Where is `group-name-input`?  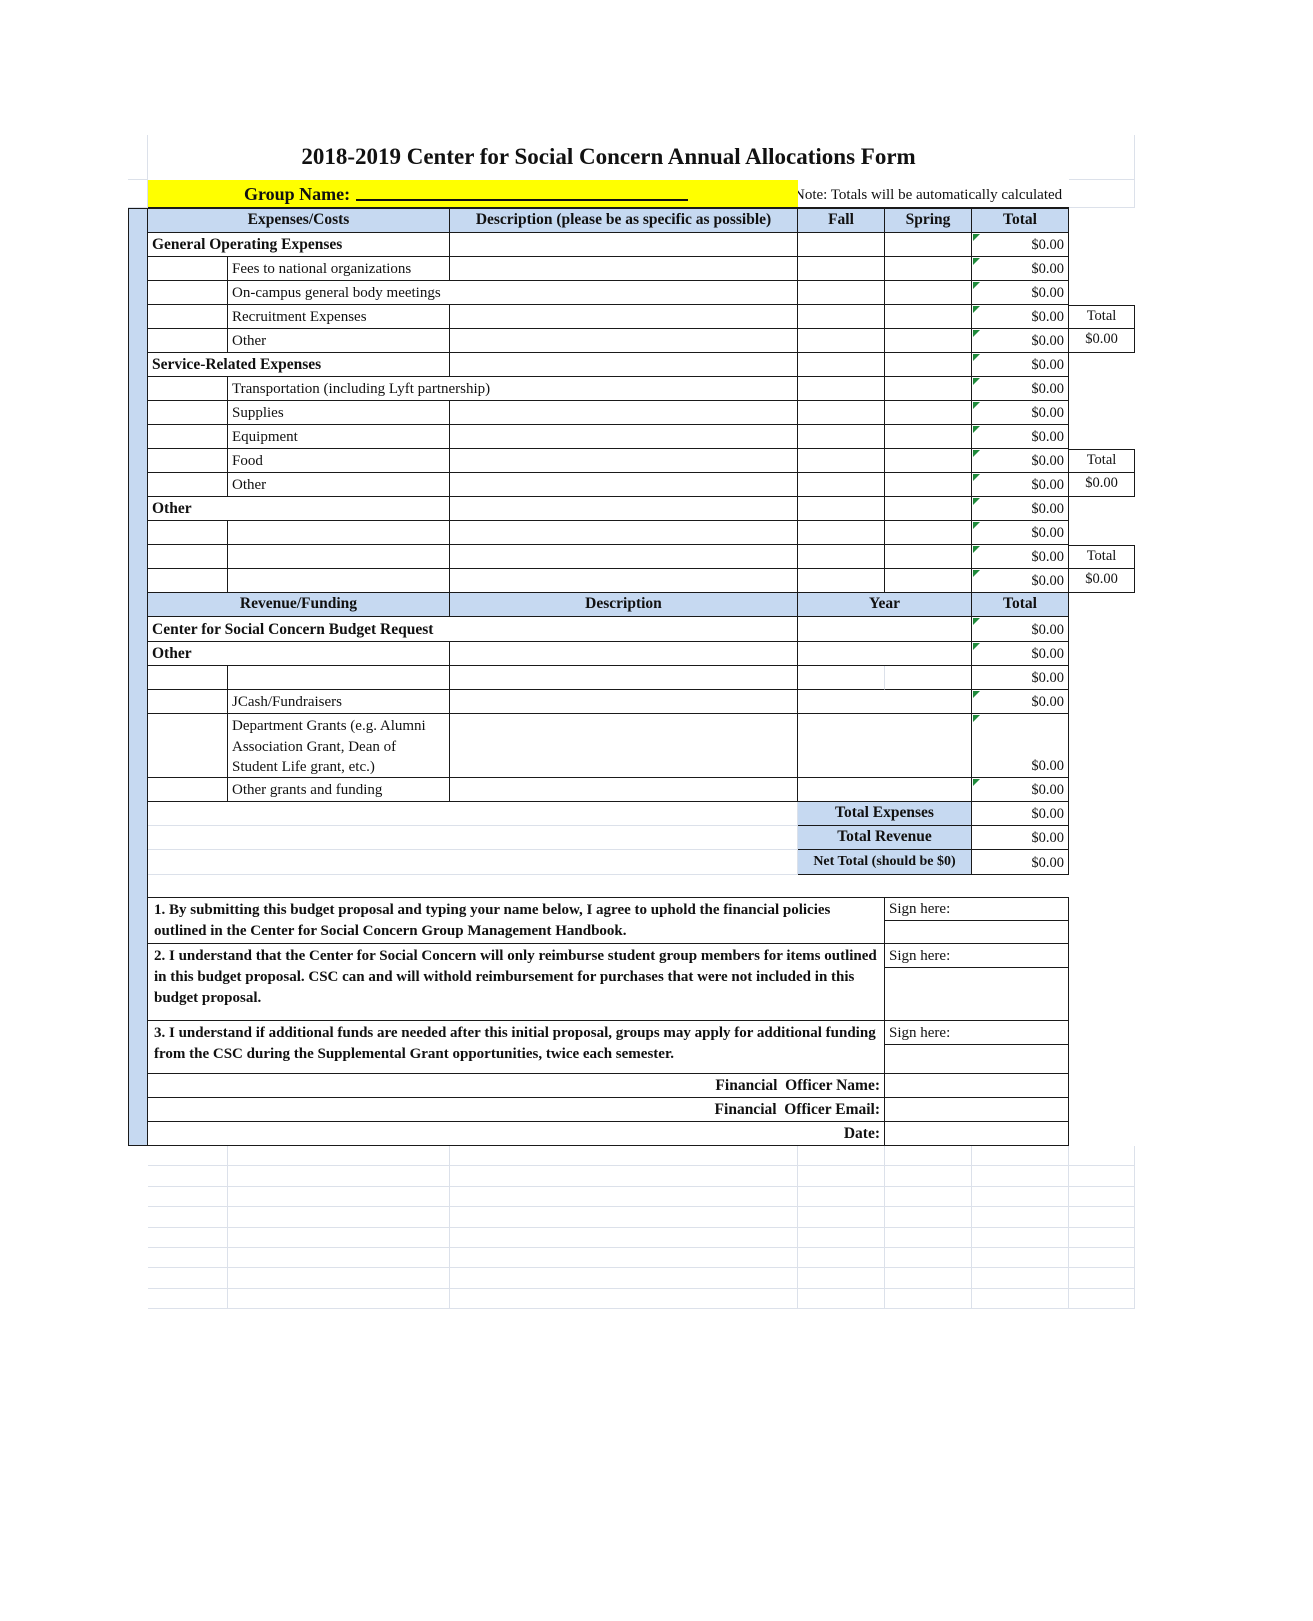 group-name-input is located at coordinates (522, 200).